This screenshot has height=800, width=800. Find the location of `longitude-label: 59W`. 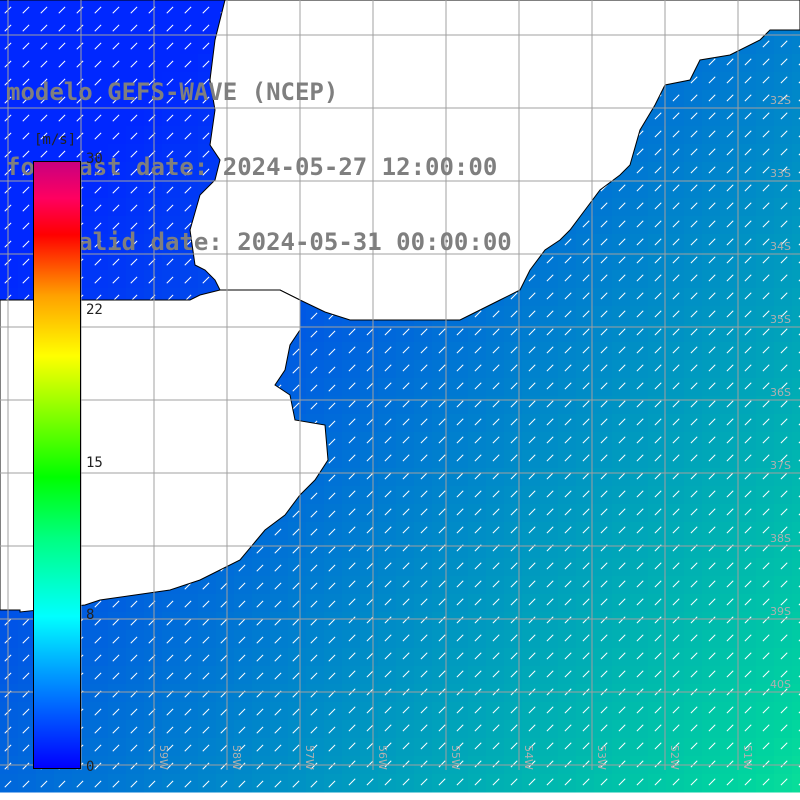

longitude-label: 59W is located at coordinates (163, 757).